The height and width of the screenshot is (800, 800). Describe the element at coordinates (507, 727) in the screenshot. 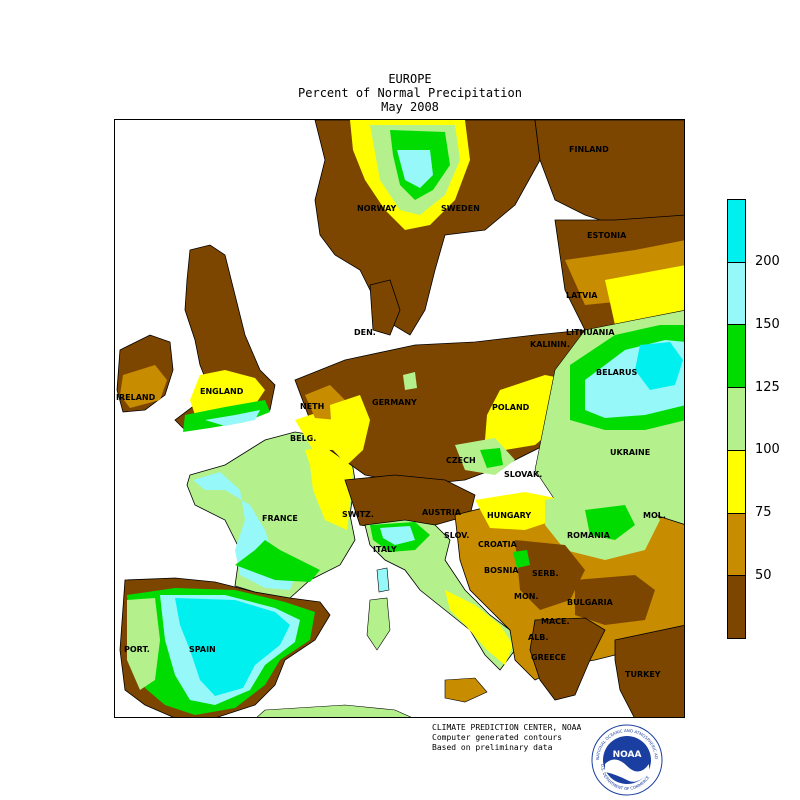

I see `credit-line-1: CLIMATE PREDICTION CENTER, NOAA` at that location.